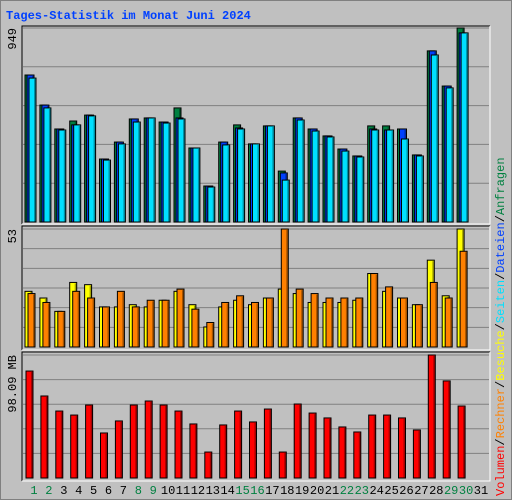 This screenshot has height=500, width=512. Describe the element at coordinates (501, 413) in the screenshot. I see `legend-entry: Rechner` at that location.